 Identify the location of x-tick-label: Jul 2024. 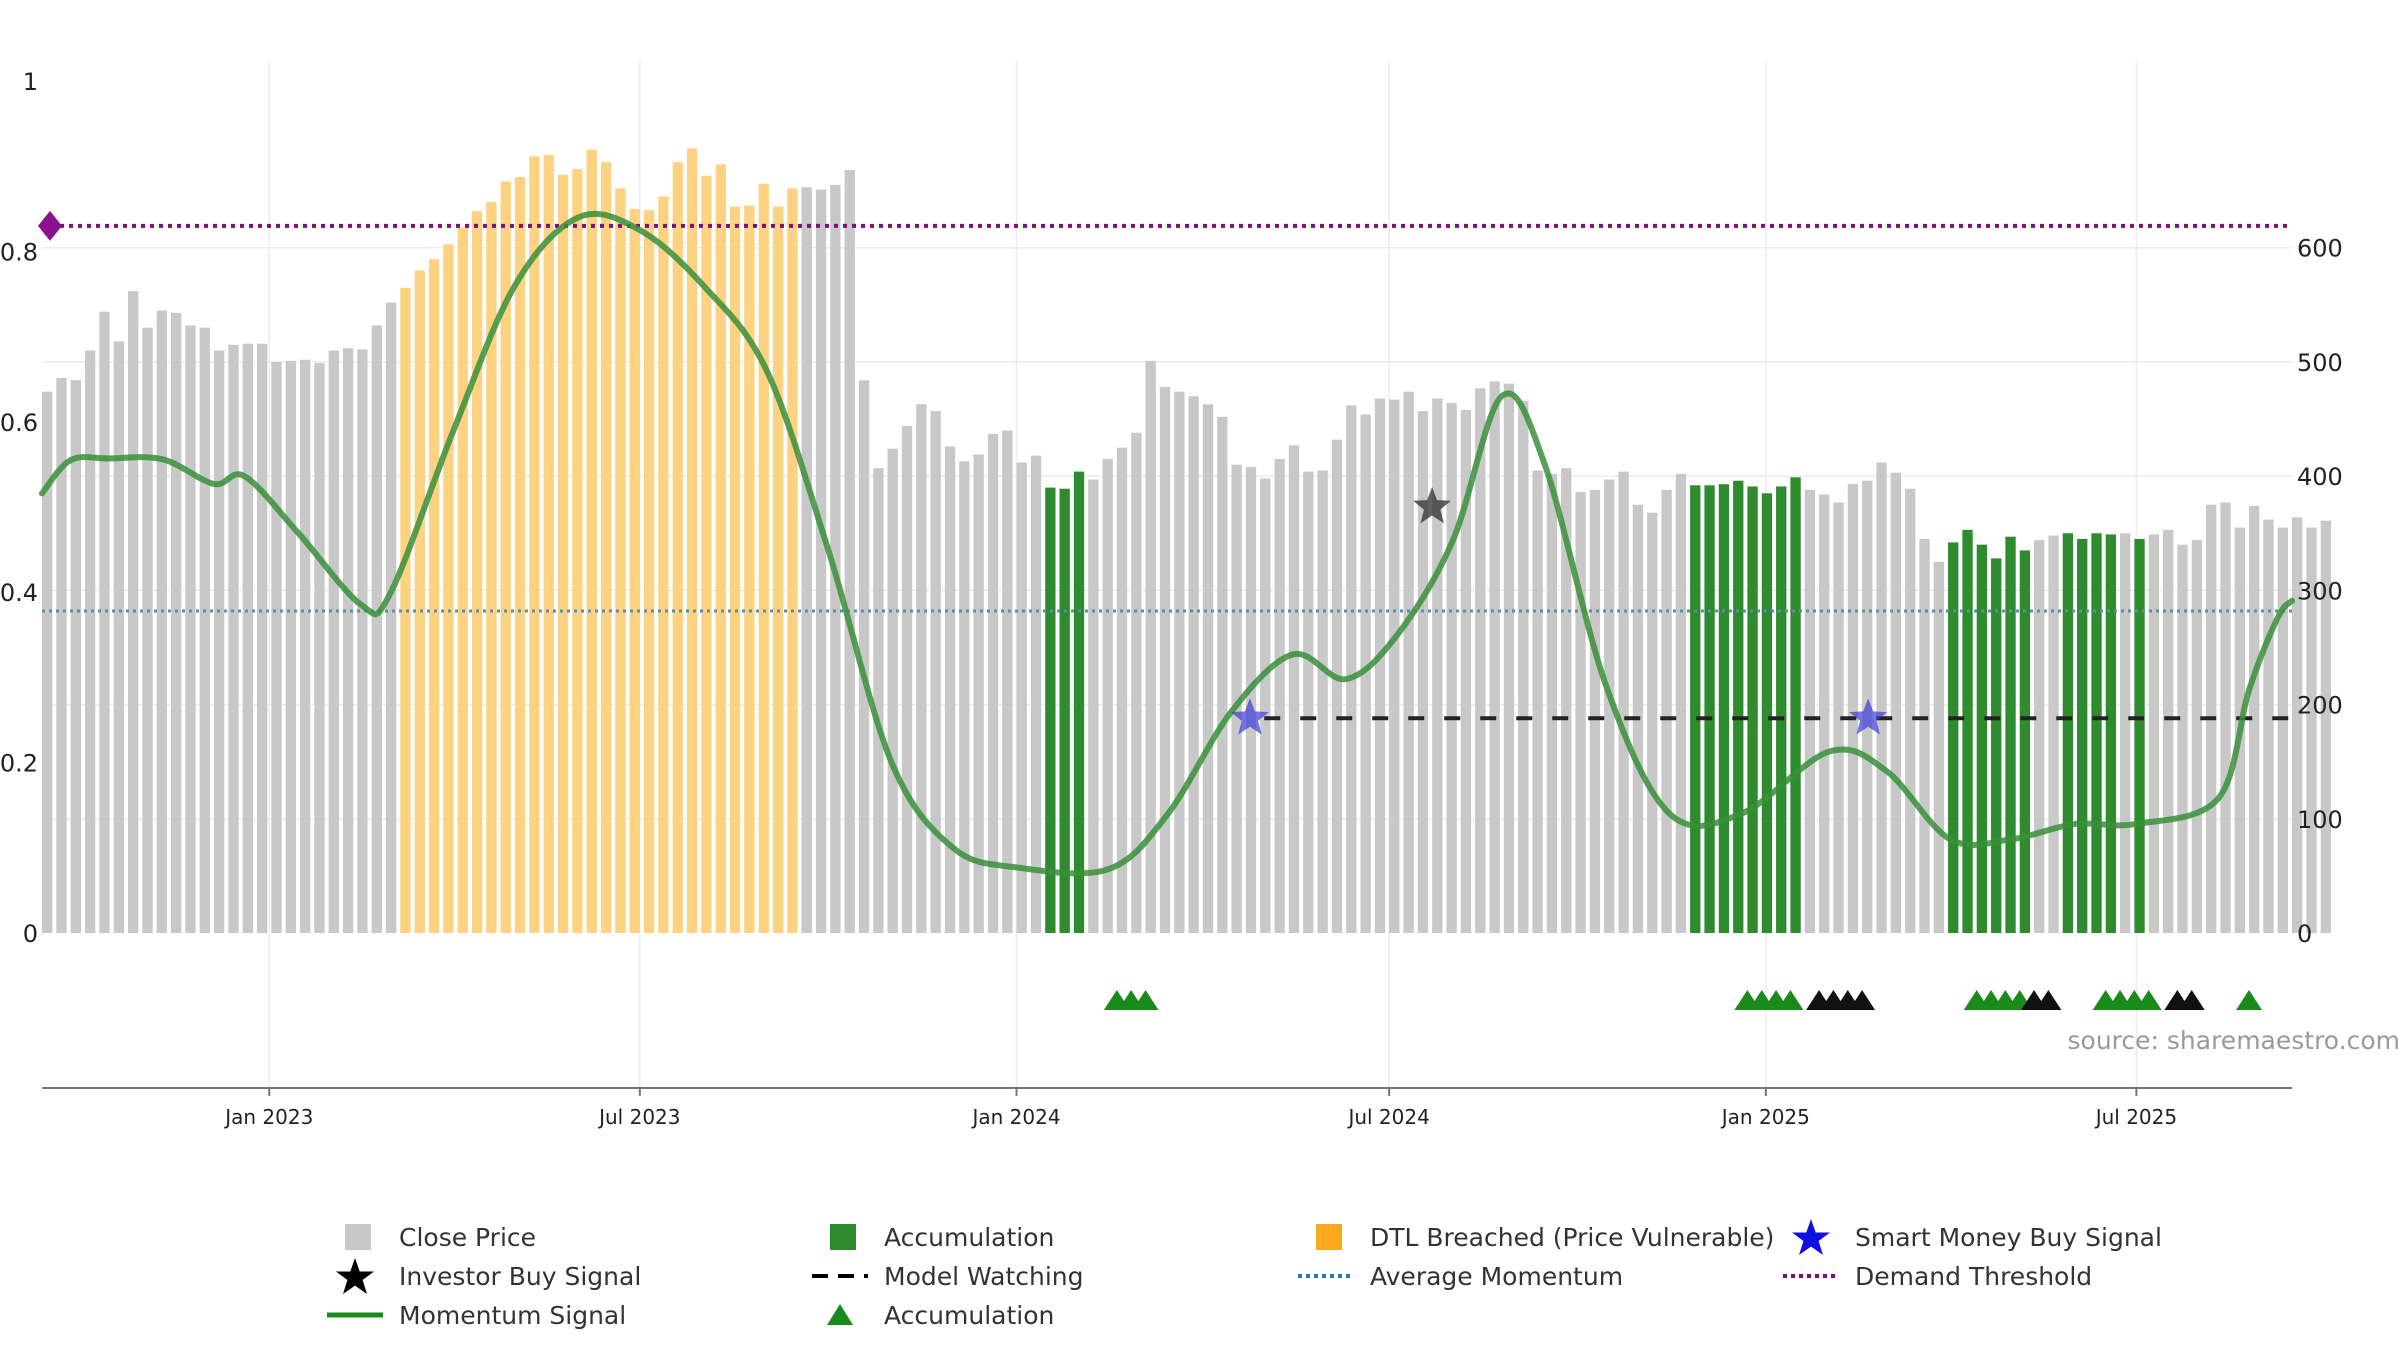
(1387, 1117).